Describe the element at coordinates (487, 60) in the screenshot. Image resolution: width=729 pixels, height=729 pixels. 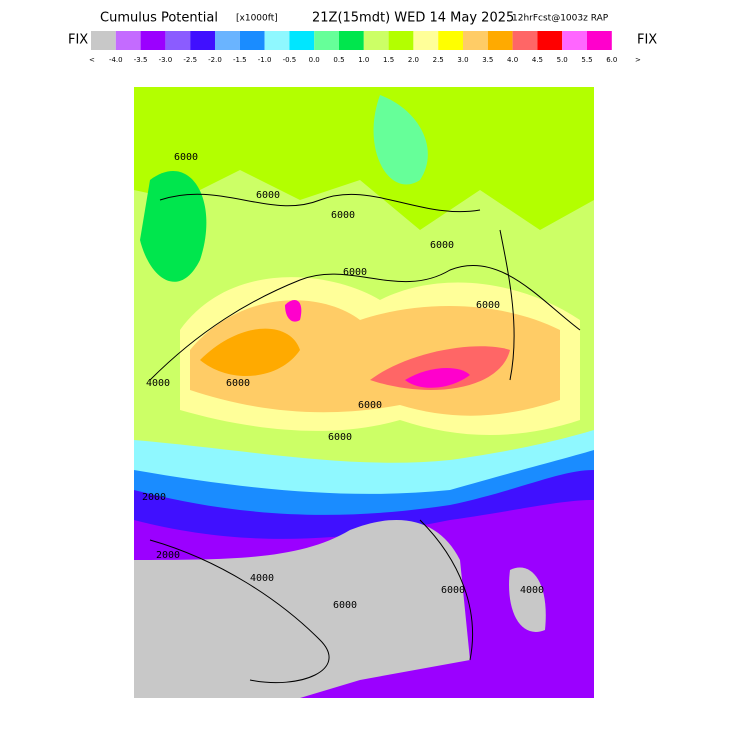
I see `colorbar-tick: 3.5` at that location.